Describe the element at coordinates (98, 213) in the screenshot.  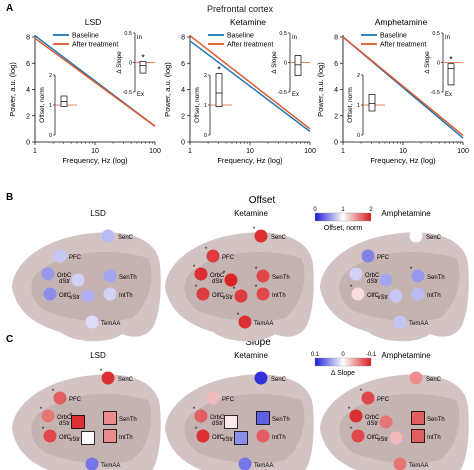
I see `brain-title: LSD` at that location.